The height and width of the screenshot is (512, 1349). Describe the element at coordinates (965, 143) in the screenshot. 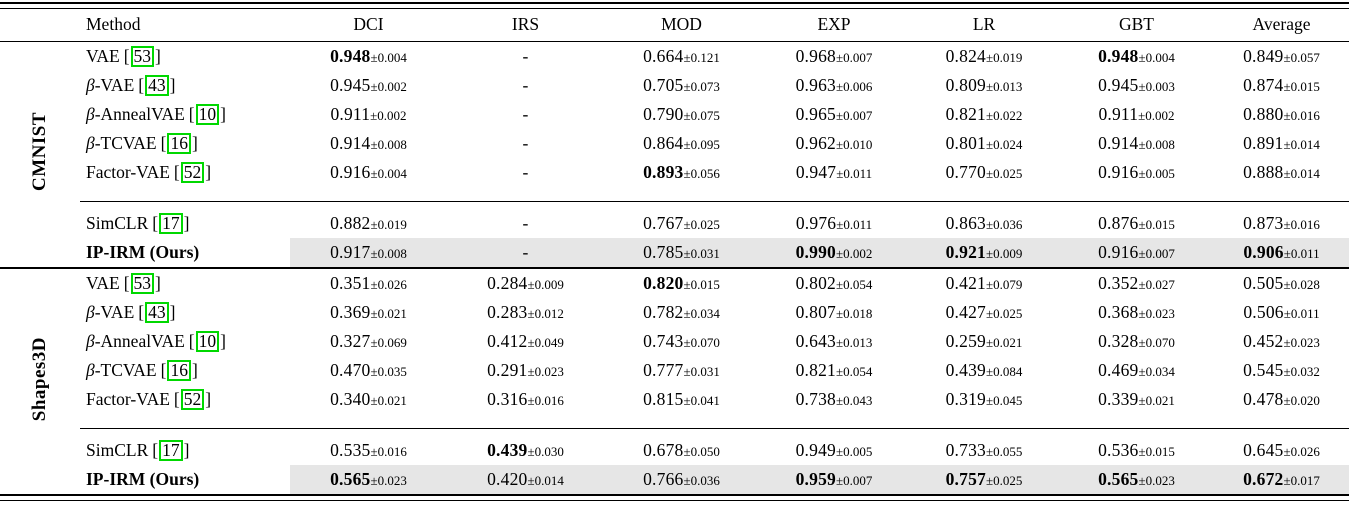

I see `metric-value: 0.801` at that location.